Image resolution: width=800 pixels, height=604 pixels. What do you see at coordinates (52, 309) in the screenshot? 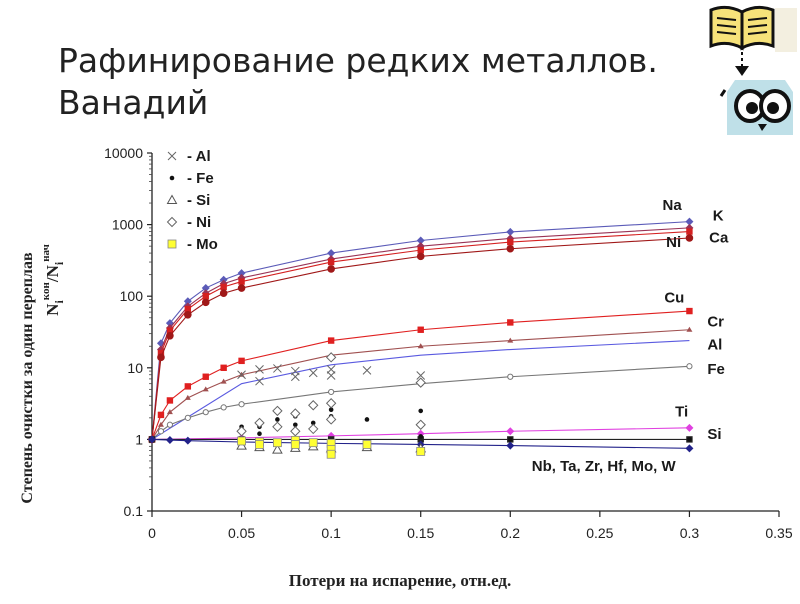
I see `formula-n1: N` at bounding box center [52, 309].